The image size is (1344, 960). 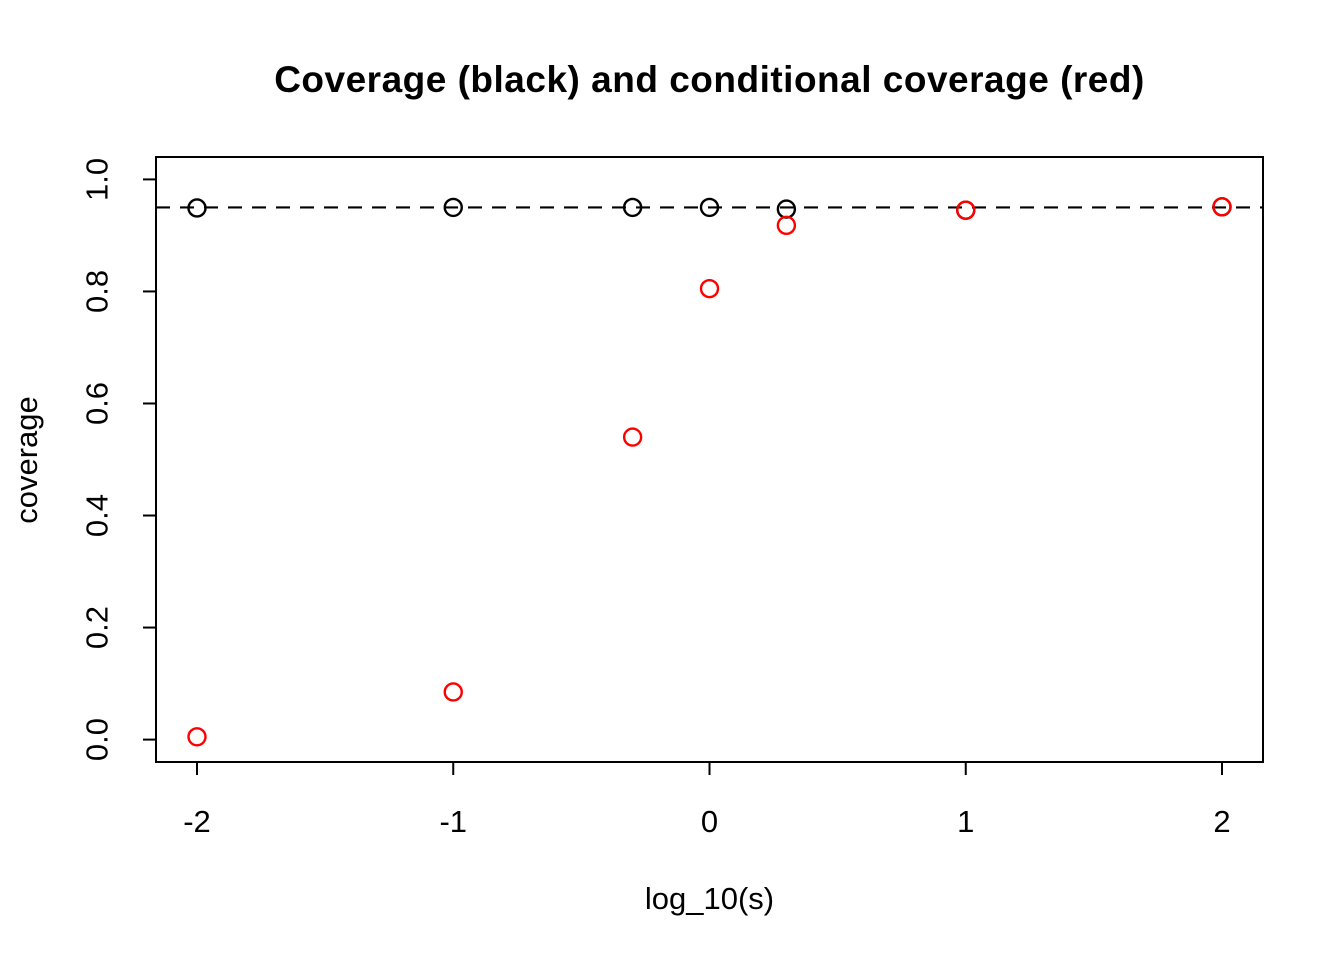 I want to click on x-tick-label: 0, so click(x=709, y=821).